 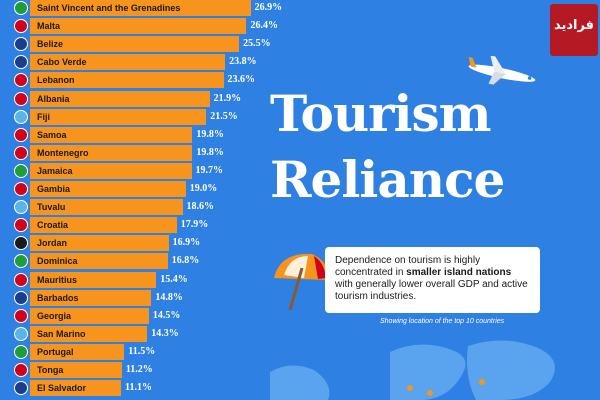 I want to click on bar-row: Barbados 14.8%, so click(x=135, y=298).